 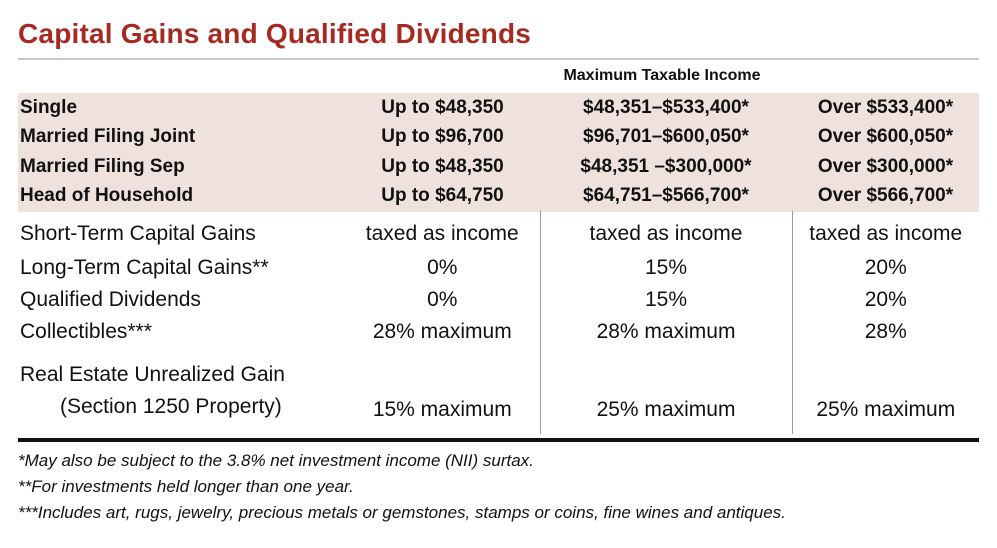 I want to click on bracket-low: Up to $96,700, so click(x=442, y=137).